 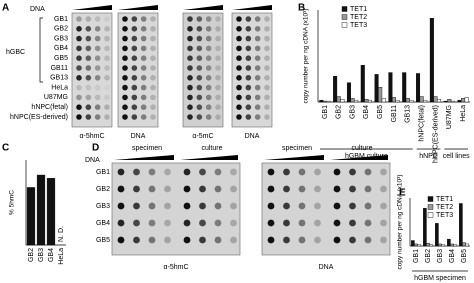 What do you see at coordinates (103, 206) in the screenshot?
I see `row-label: GB3` at bounding box center [103, 206].